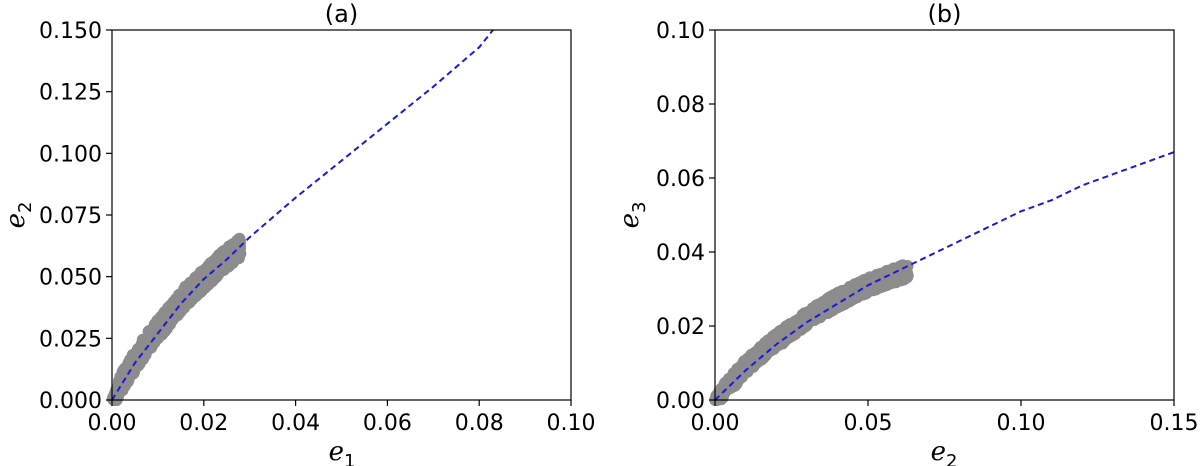  Describe the element at coordinates (680, 253) in the screenshot. I see `y-tick-label: 0.04` at that location.